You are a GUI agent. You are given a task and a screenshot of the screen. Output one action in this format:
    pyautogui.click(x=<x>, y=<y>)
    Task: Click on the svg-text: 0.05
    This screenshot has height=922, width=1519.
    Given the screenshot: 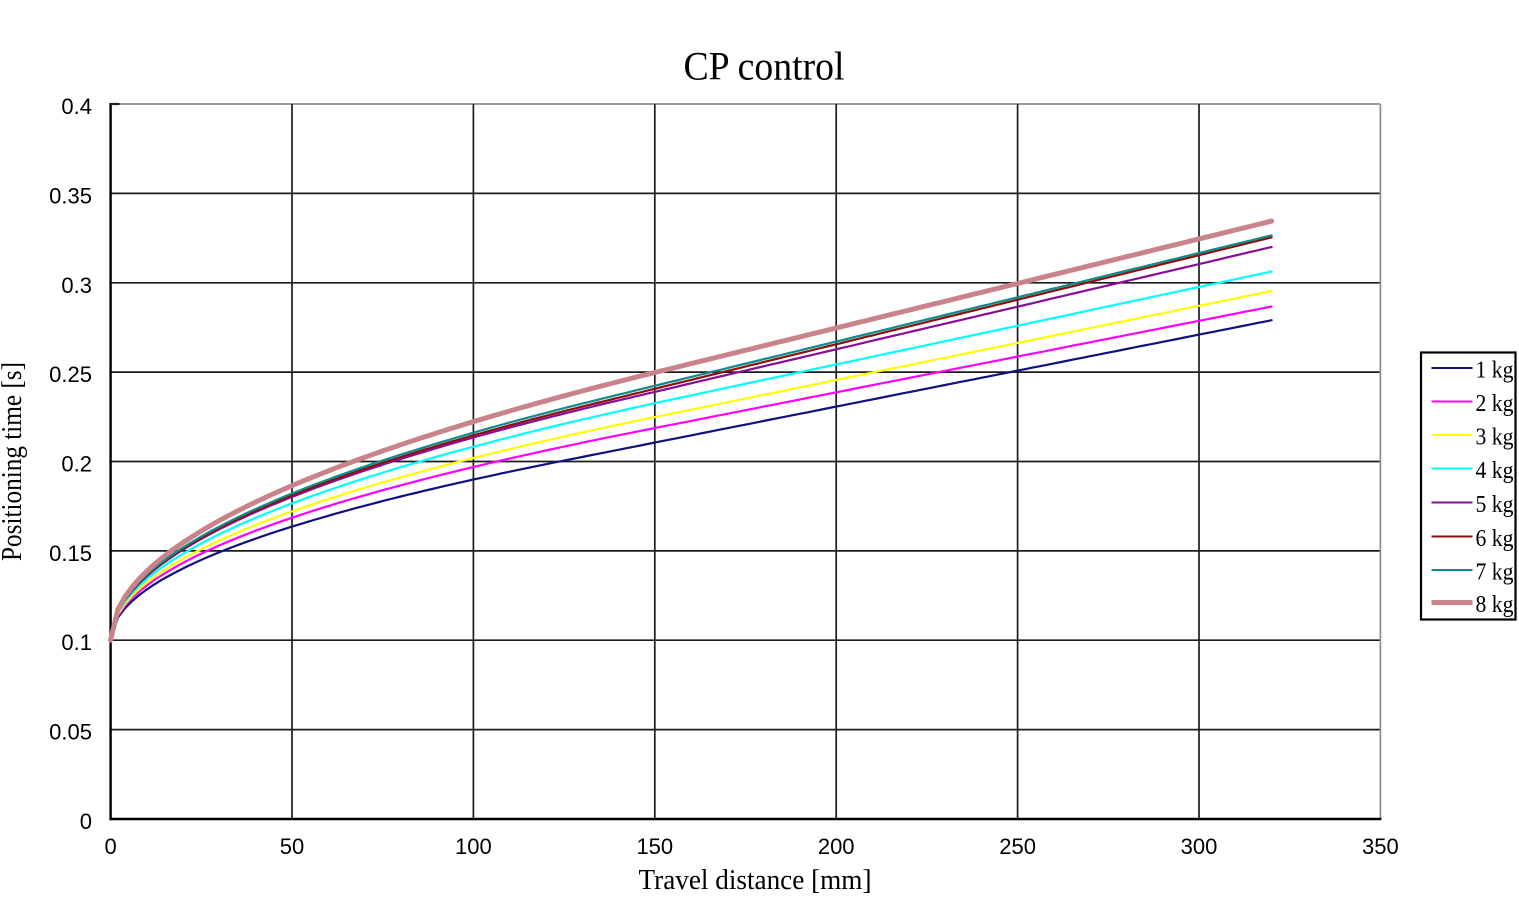 What is the action you would take?
    pyautogui.click(x=70, y=732)
    